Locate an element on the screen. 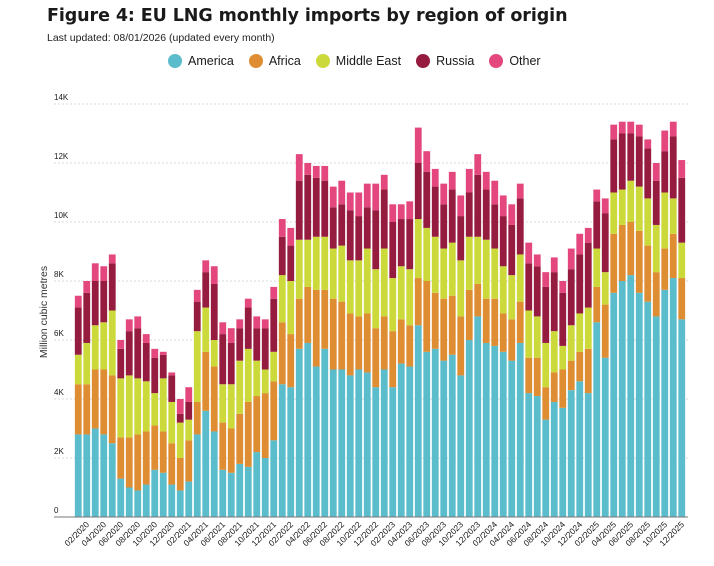 This screenshot has width=714, height=566. legend-item-america: America is located at coordinates (201, 61).